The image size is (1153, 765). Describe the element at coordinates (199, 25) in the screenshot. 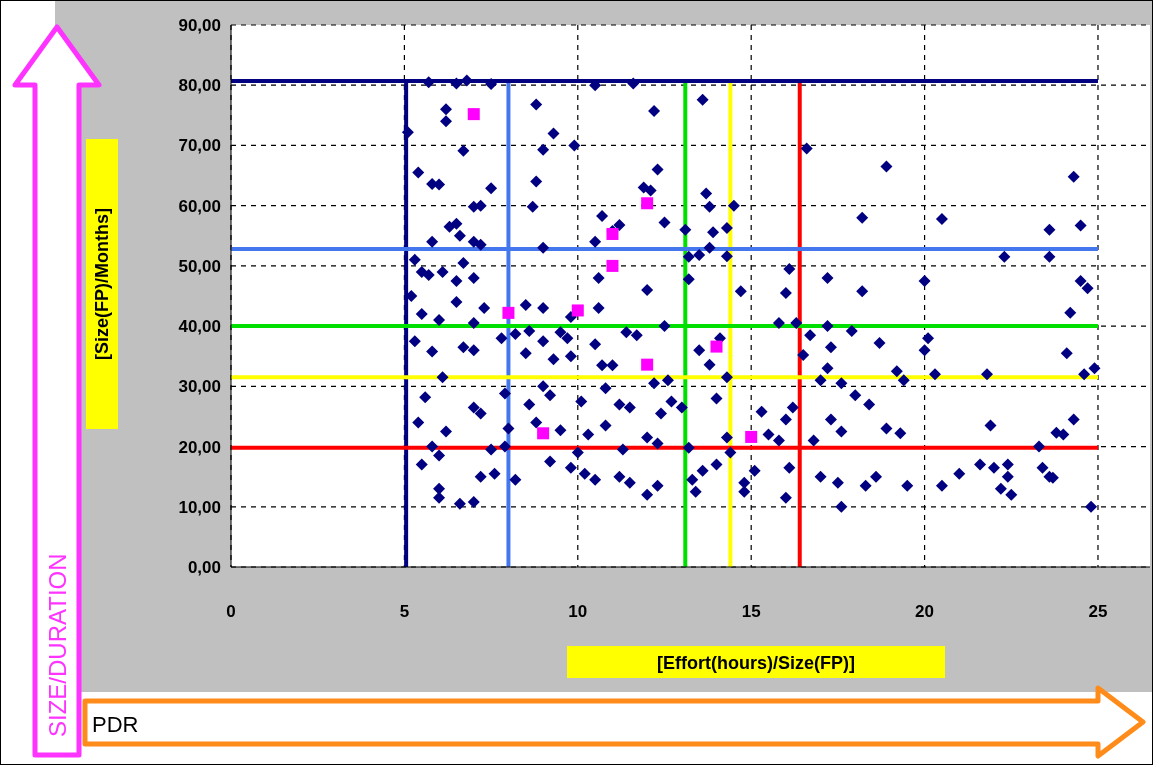

I see `y-tick-label: 90,00` at that location.